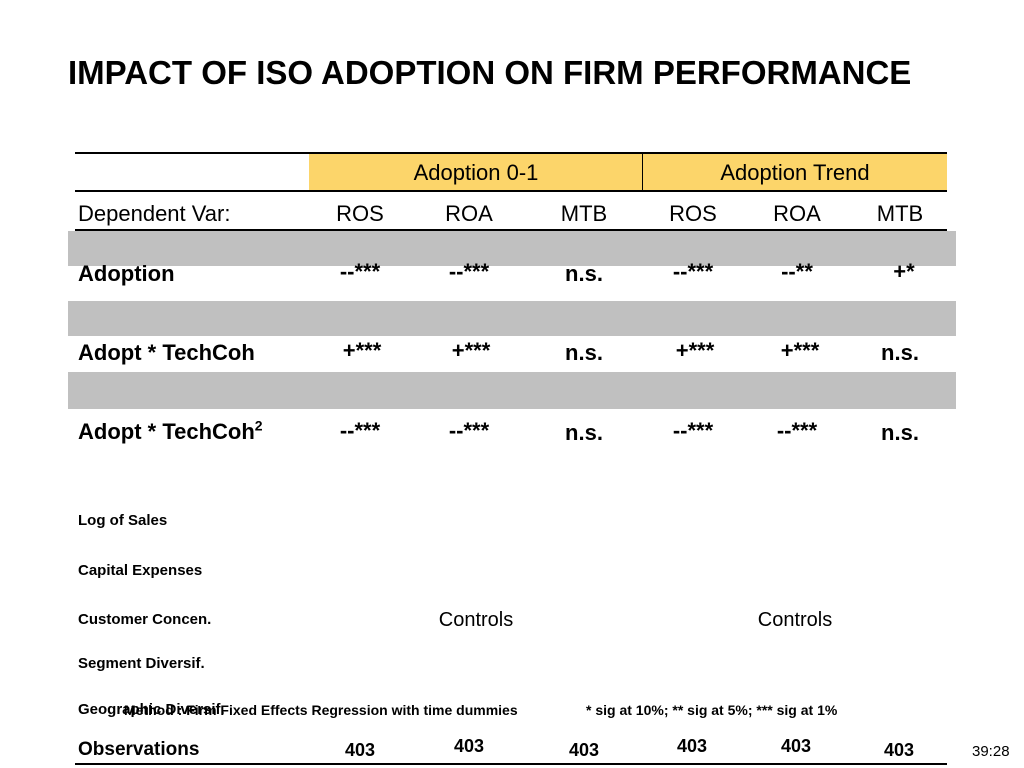  What do you see at coordinates (476, 172) in the screenshot?
I see `group-header-adoption-01: Adoption 0-1` at bounding box center [476, 172].